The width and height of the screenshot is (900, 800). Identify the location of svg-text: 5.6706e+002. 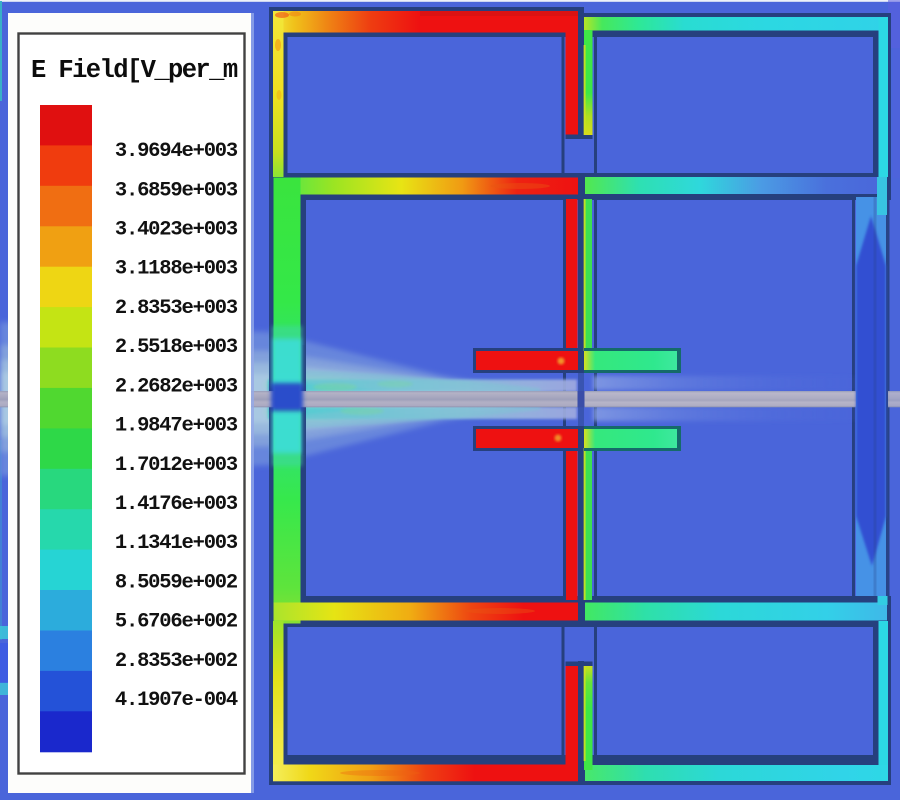
(176, 622).